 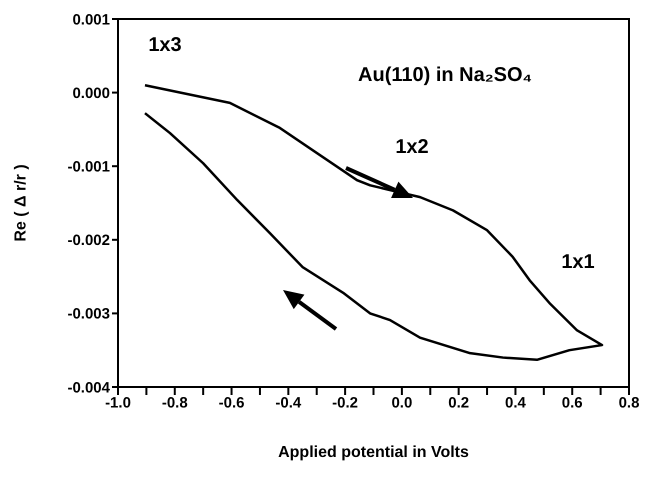 I want to click on x-tick-label: -1.0, so click(x=118, y=403).